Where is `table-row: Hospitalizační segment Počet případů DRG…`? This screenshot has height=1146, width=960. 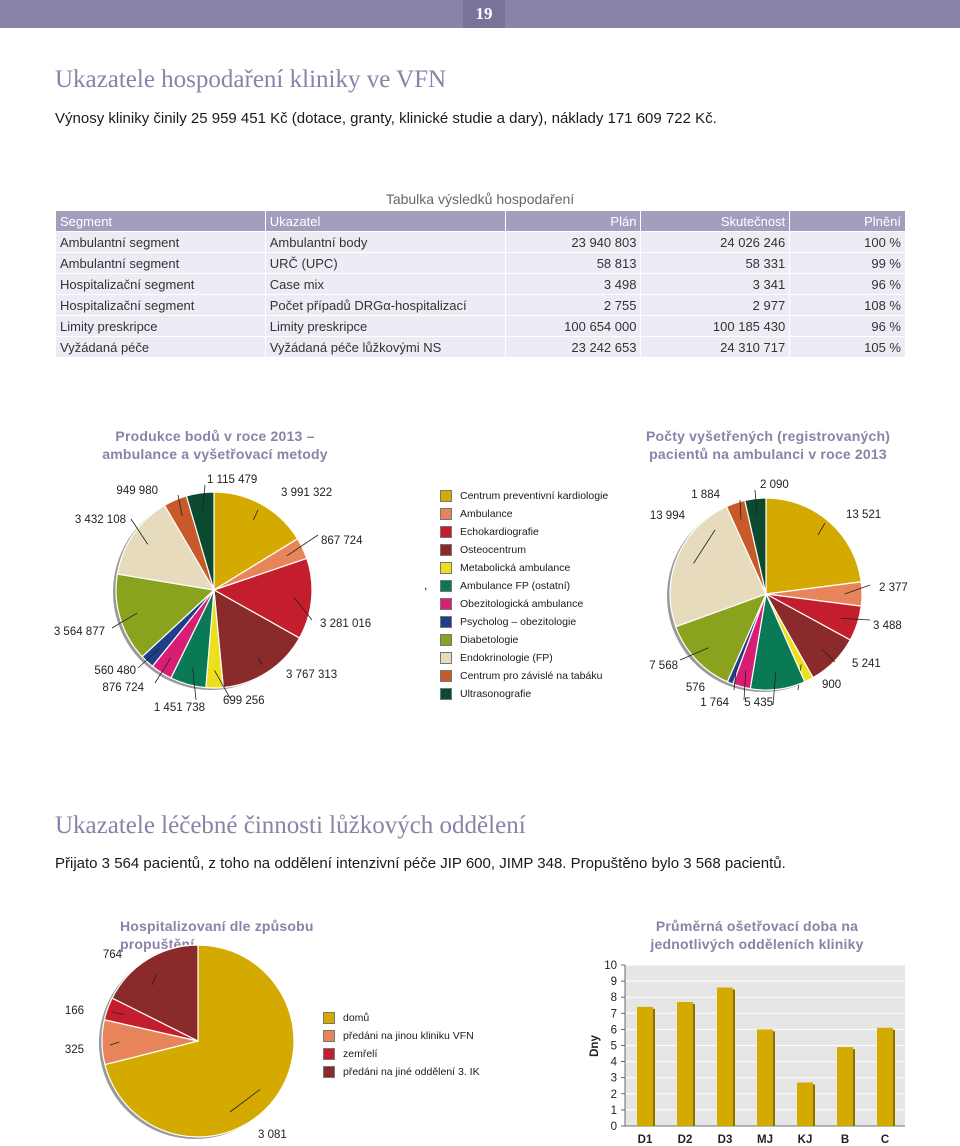
table-row: Hospitalizační segment Počet případů DRG… is located at coordinates (480, 305).